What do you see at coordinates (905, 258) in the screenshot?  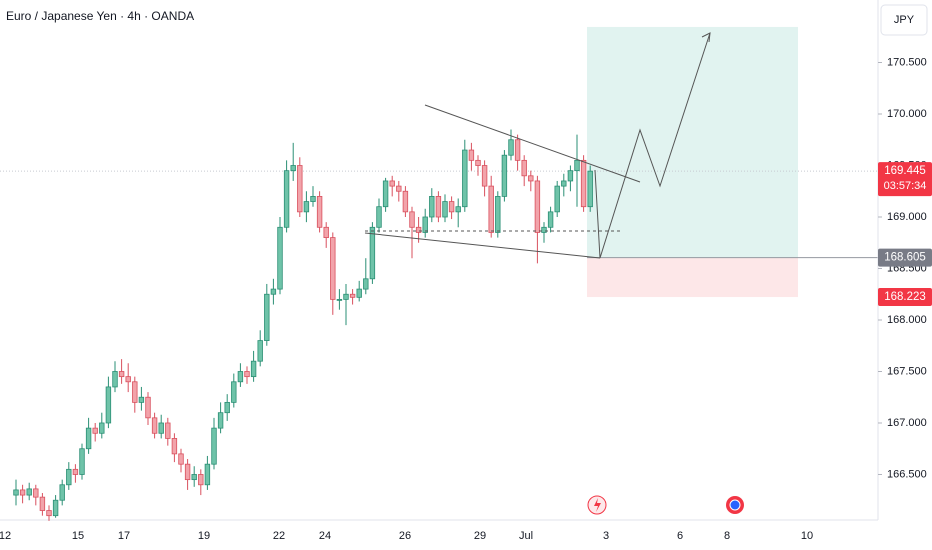 I see `price-tag-label: 168.605` at bounding box center [905, 258].